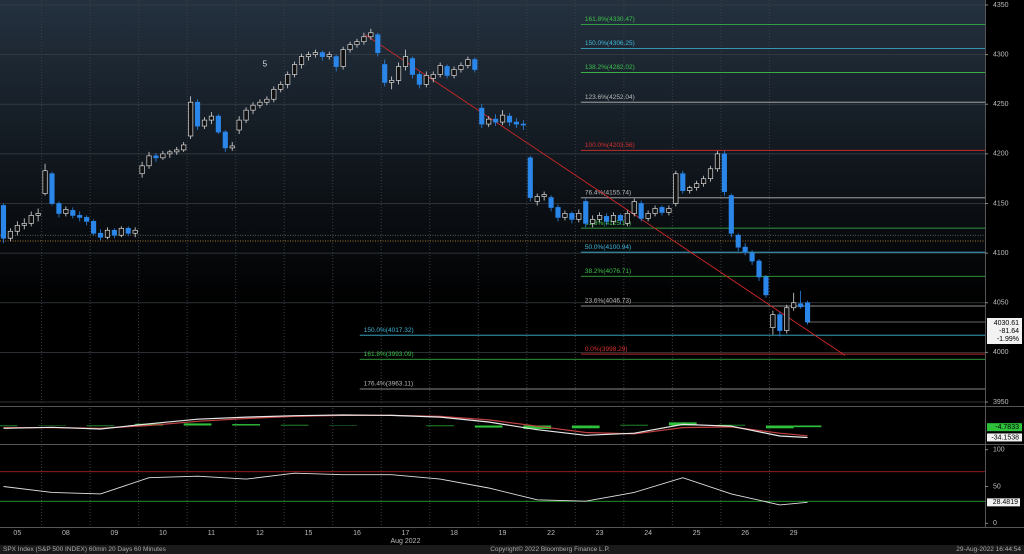 This screenshot has width=1024, height=554. Describe the element at coordinates (610, 97) in the screenshot. I see `fib-label: 123.6%(4252.04)` at that location.